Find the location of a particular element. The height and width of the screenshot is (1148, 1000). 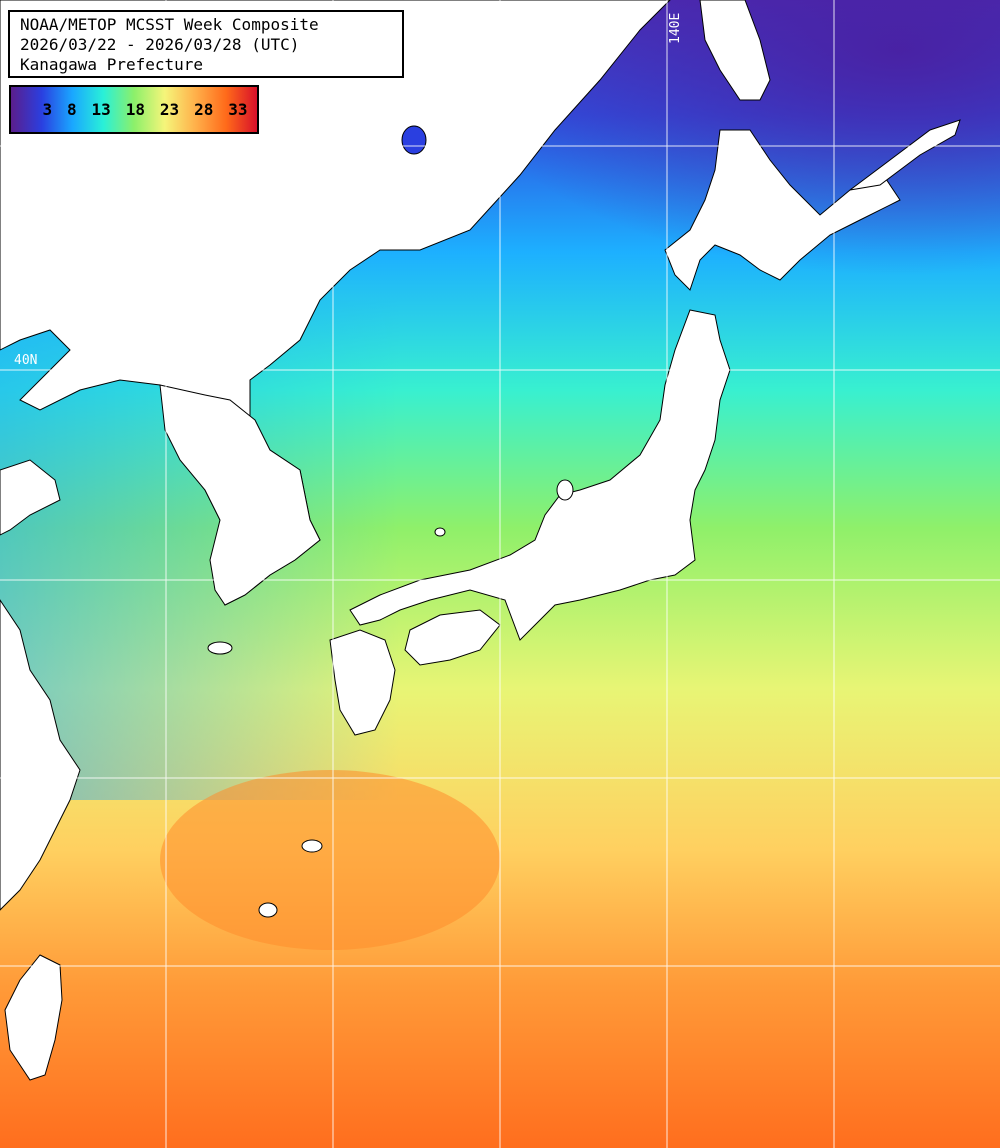

title-line-region: Kanagawa Prefecture is located at coordinates (112, 64).